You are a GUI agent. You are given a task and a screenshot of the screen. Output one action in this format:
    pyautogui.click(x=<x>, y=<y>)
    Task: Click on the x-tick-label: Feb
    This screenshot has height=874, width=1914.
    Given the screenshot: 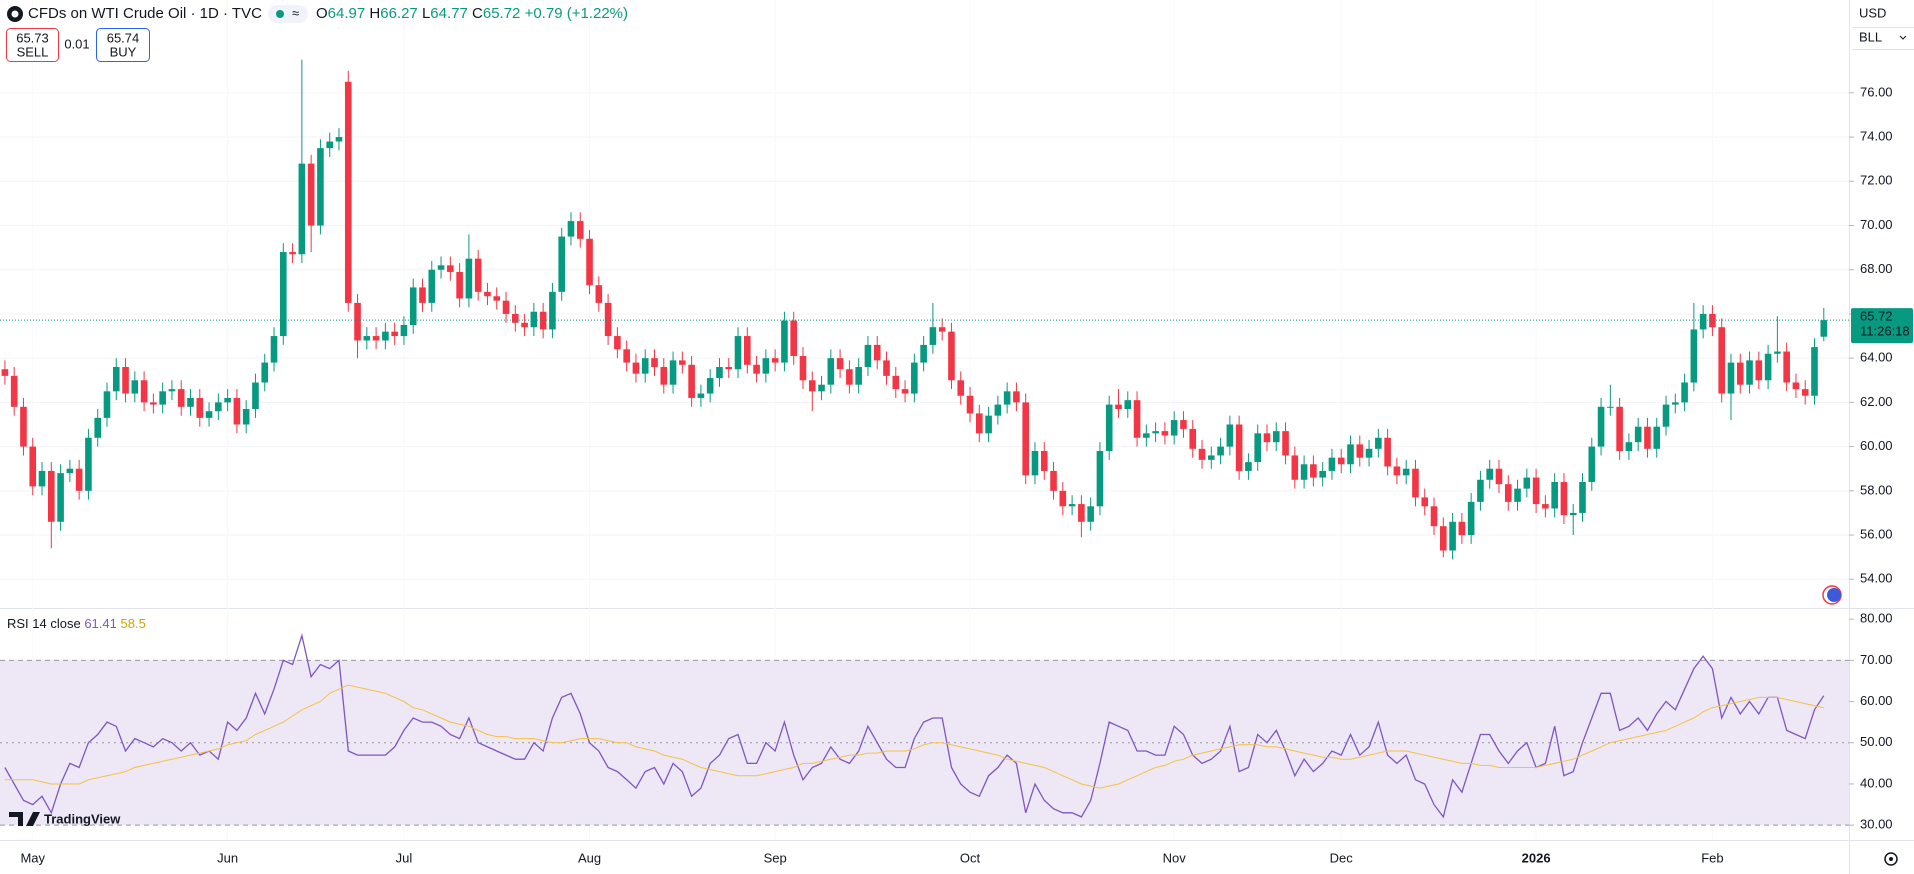 What is the action you would take?
    pyautogui.click(x=1712, y=857)
    